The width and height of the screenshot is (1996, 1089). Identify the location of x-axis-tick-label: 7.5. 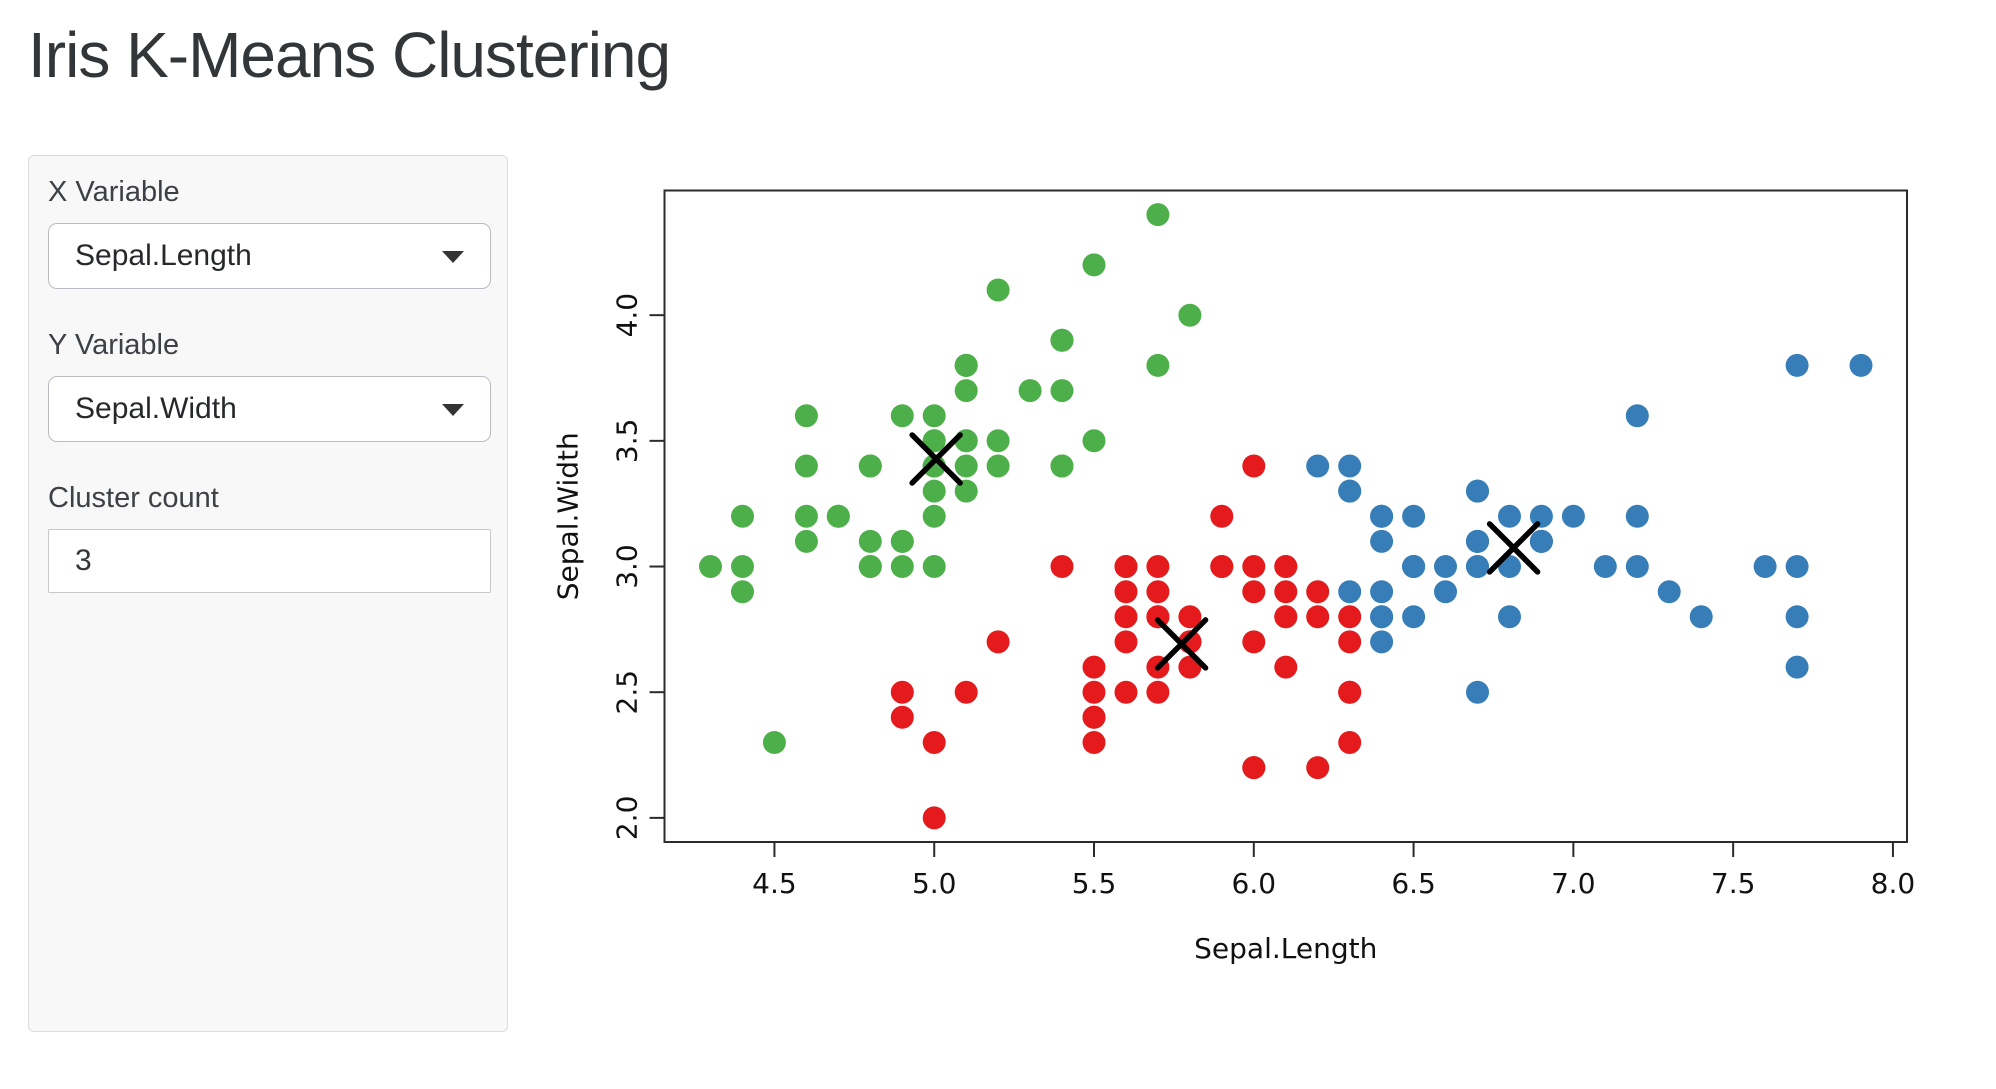
(1733, 883).